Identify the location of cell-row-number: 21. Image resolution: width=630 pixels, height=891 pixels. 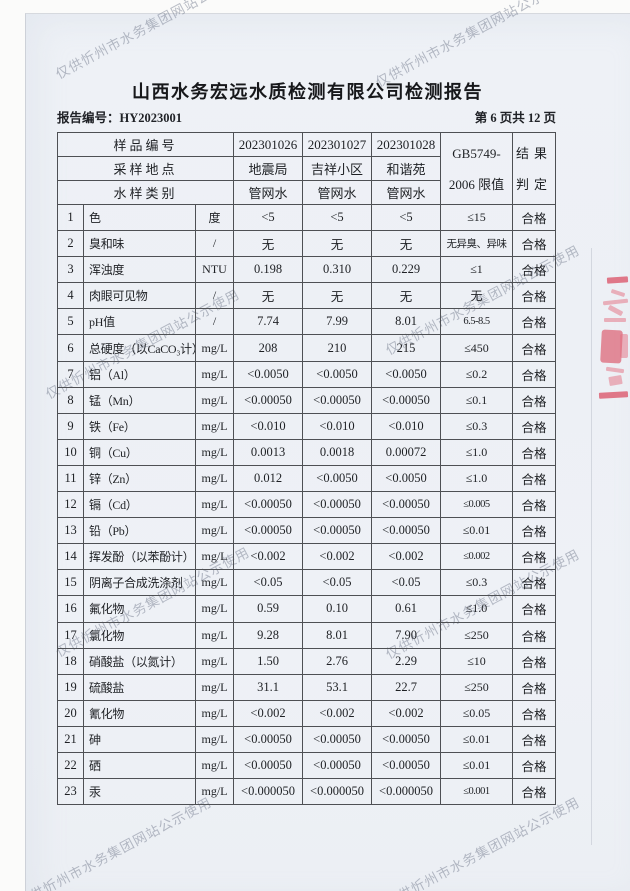
(70, 739).